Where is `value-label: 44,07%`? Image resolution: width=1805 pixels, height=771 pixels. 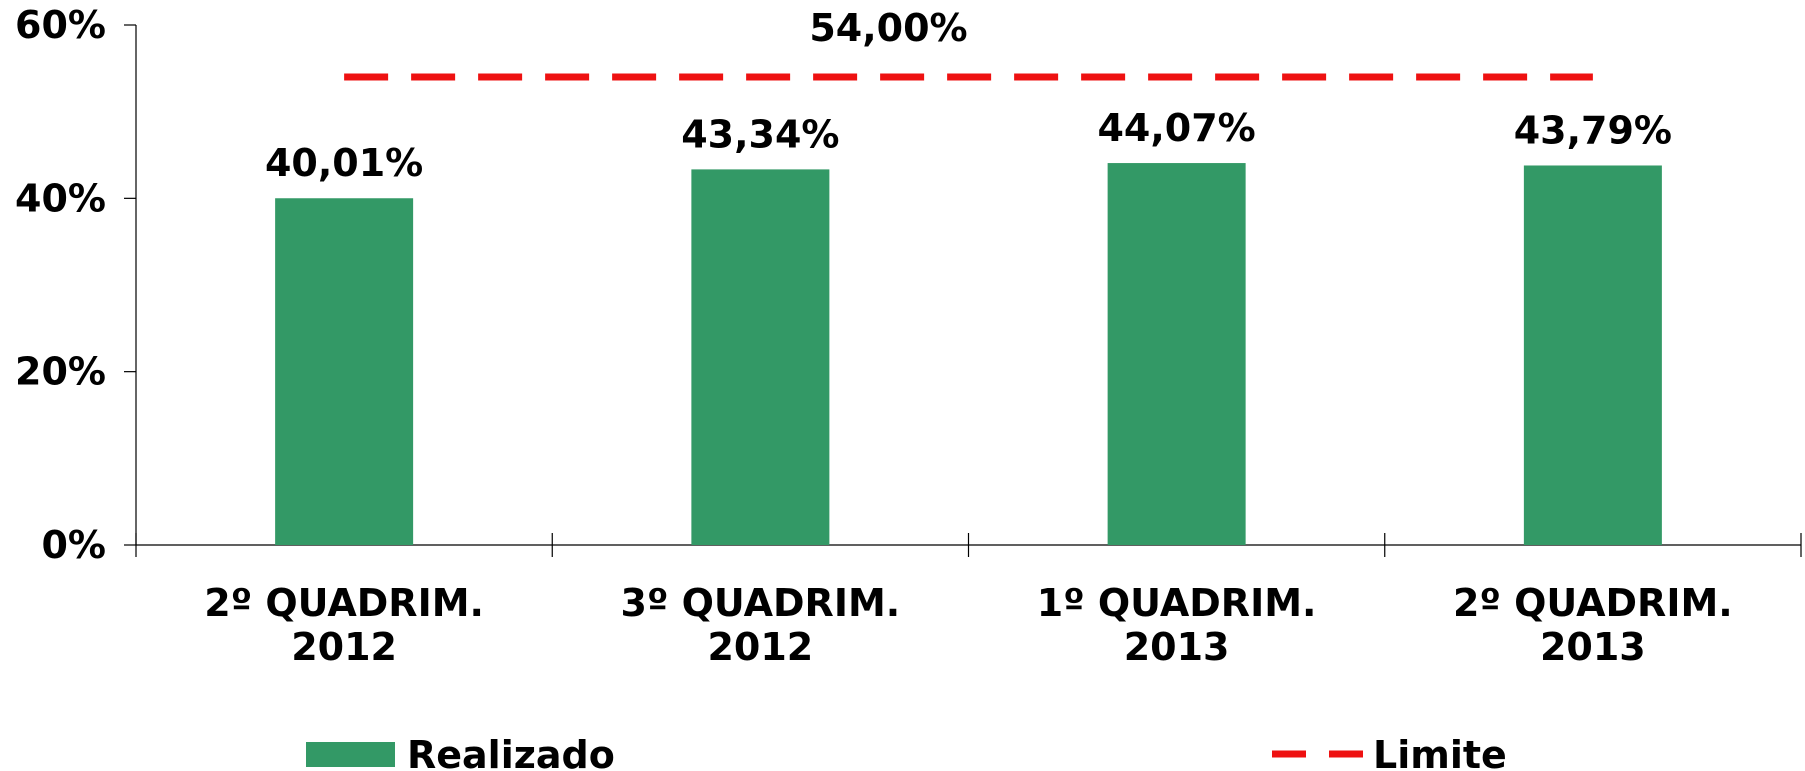 value-label: 44,07% is located at coordinates (1176, 128).